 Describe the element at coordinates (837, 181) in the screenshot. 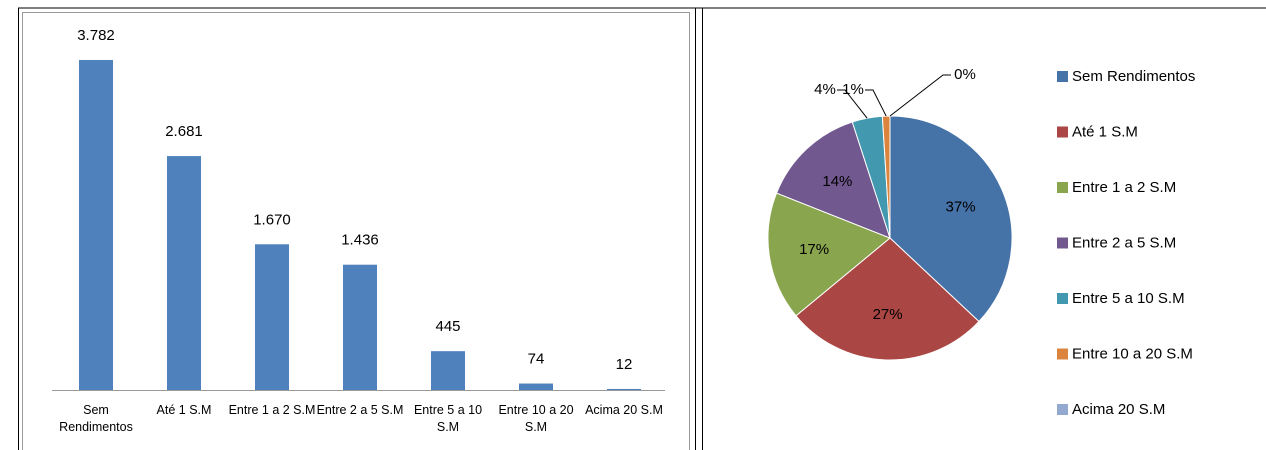

I see `data-label: 14%` at that location.